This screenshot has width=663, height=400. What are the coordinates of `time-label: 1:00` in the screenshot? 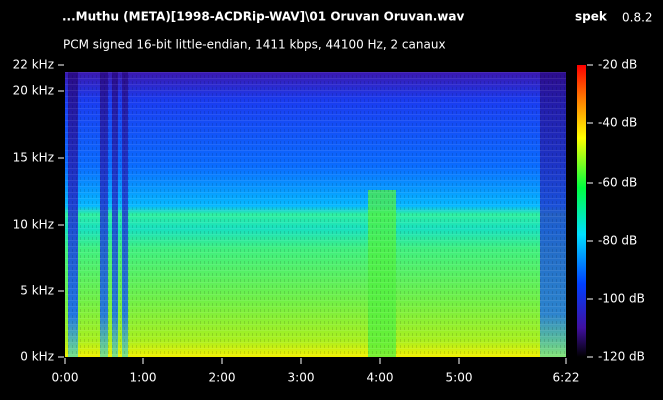 It's located at (143, 378).